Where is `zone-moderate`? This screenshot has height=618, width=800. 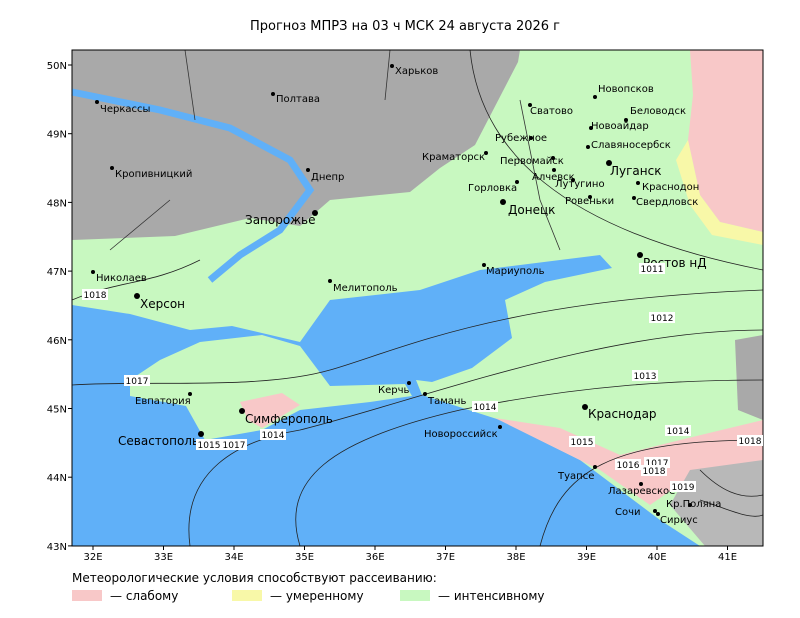
zone-moderate is located at coordinates (719, 192).